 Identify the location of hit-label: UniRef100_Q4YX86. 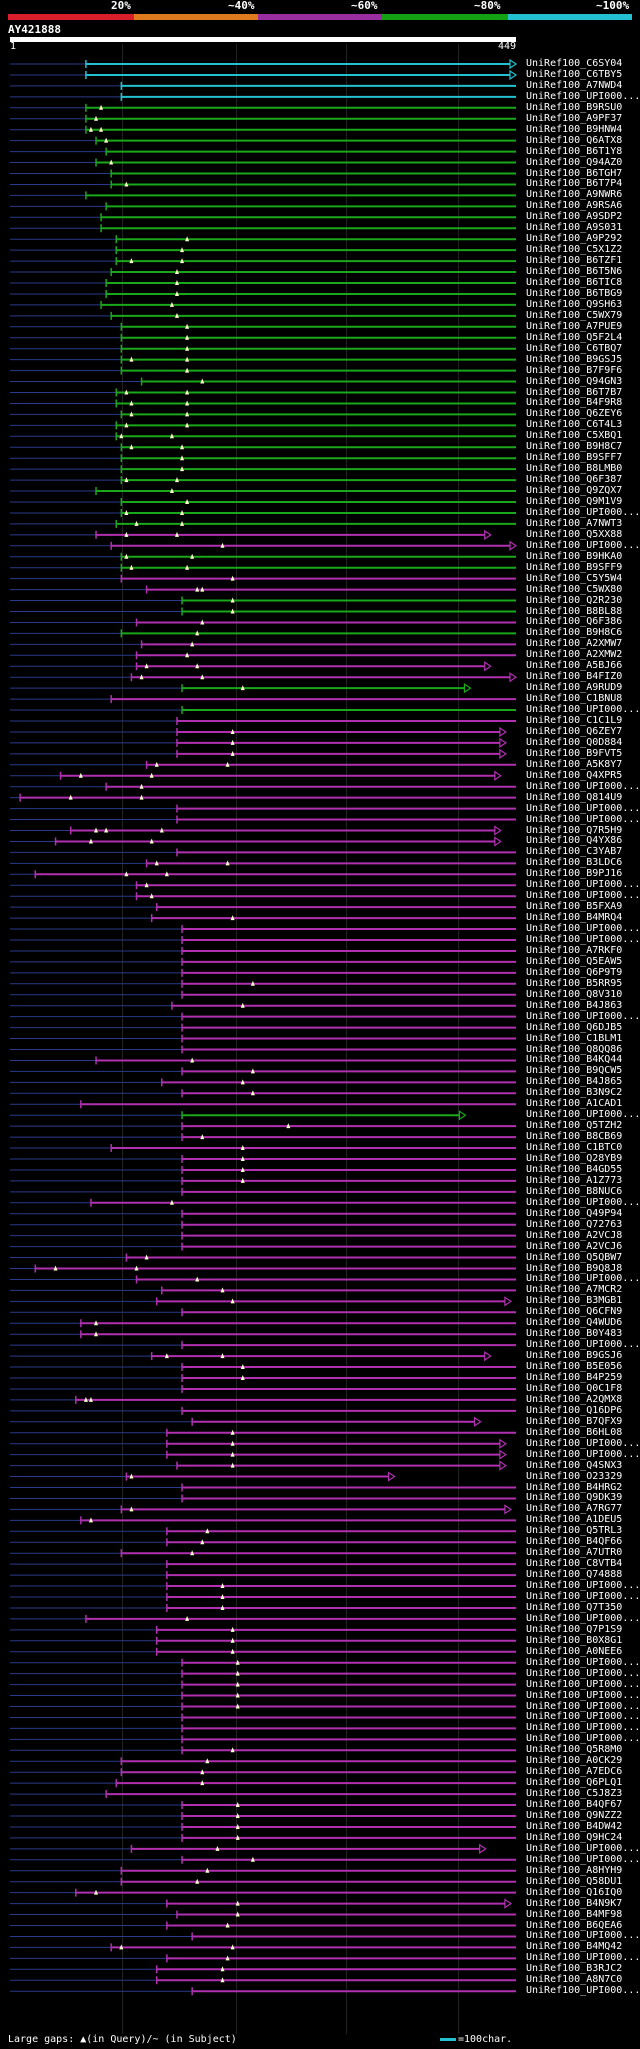
(574, 841).